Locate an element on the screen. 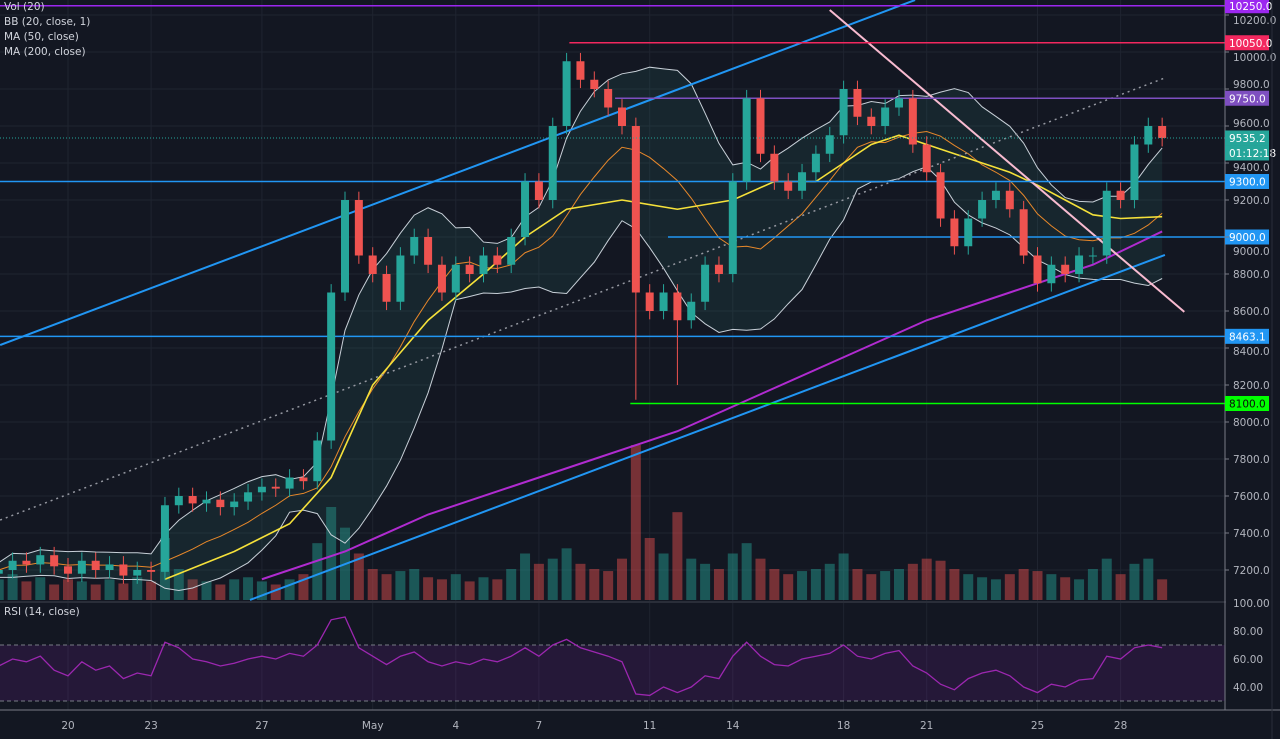  last-price-tag-bg is located at coordinates (1247, 138).